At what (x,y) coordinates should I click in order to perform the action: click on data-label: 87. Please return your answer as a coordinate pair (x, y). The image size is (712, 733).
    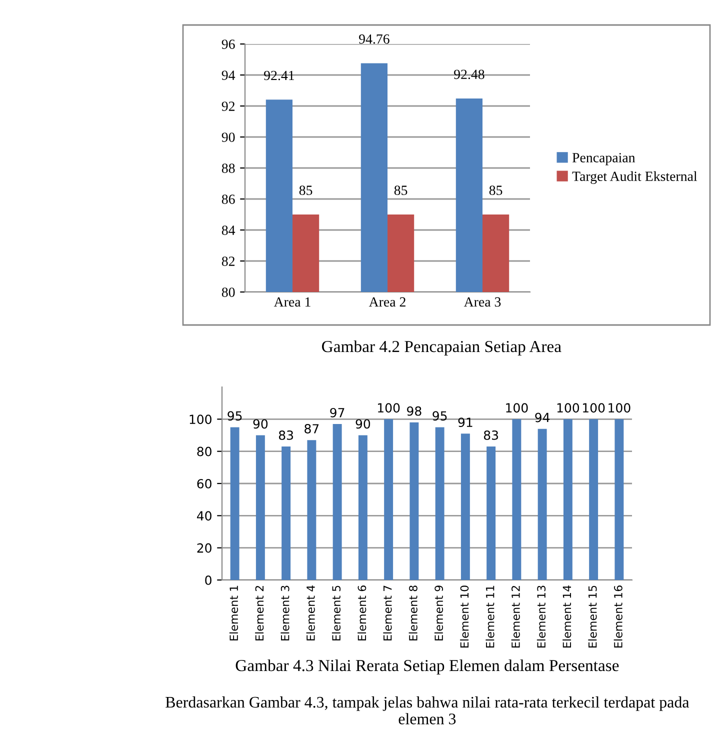
    Looking at the image, I should click on (311, 429).